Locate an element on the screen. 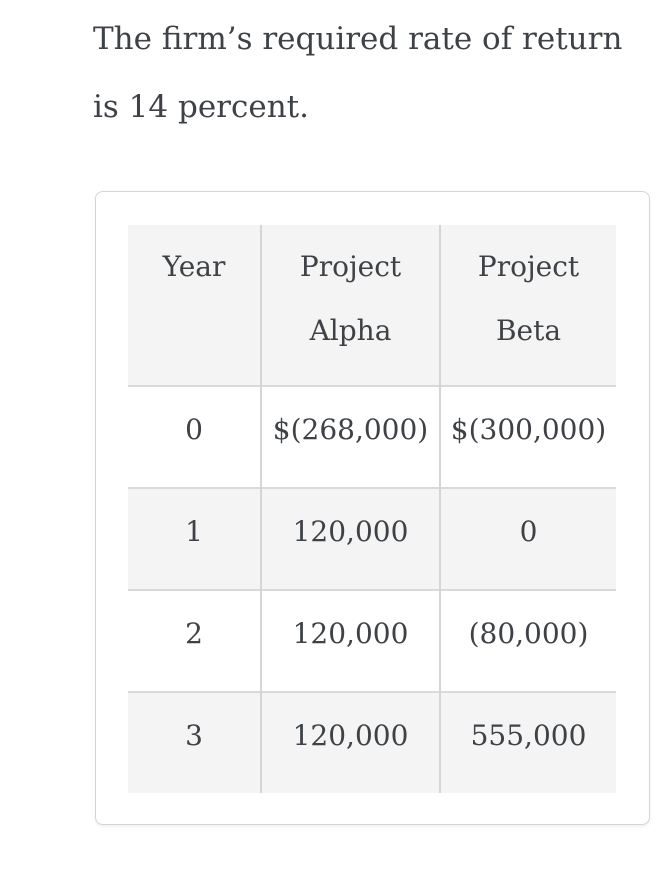 The height and width of the screenshot is (883, 670). col-header-project-alpha: Project Alpha is located at coordinates (350, 305).